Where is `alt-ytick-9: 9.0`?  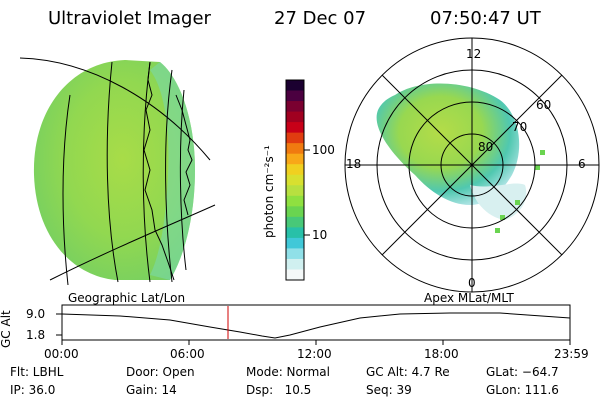 alt-ytick-9: 9.0 is located at coordinates (36, 314).